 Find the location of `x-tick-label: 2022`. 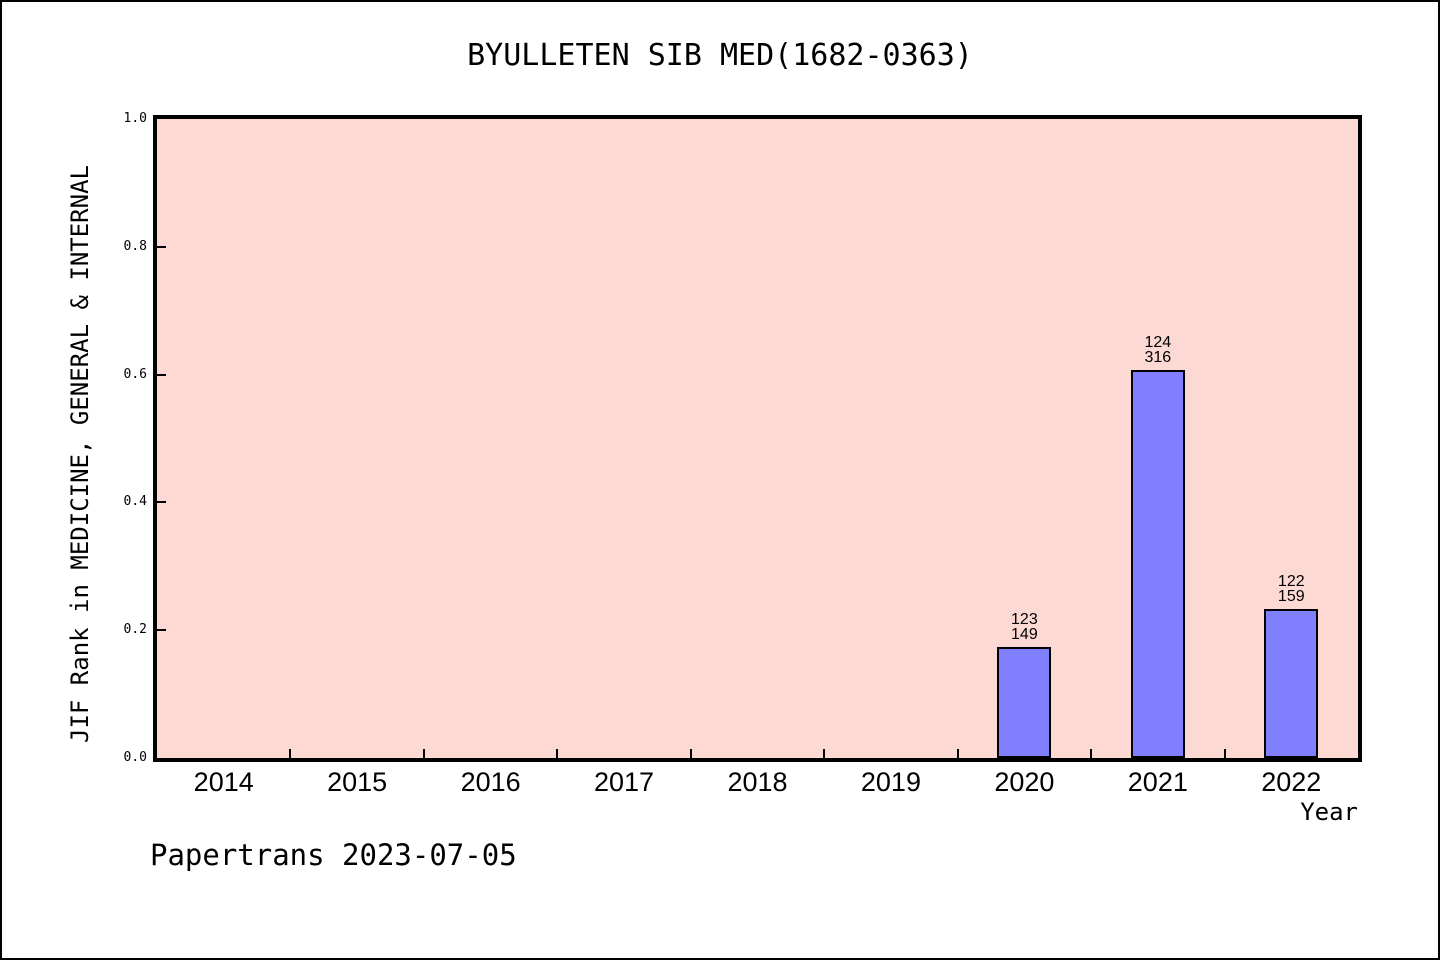

x-tick-label: 2022 is located at coordinates (1291, 782).